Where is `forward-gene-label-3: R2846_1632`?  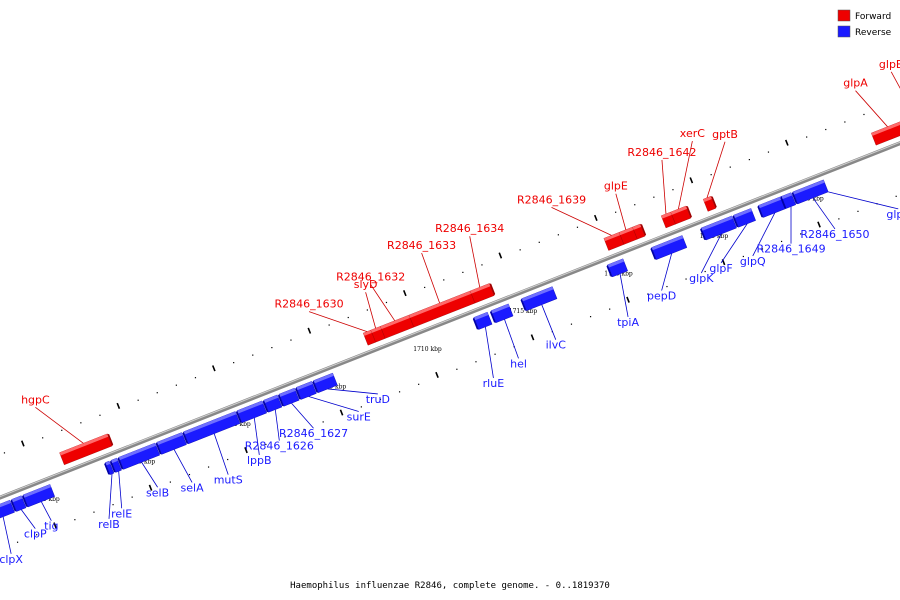
forward-gene-label-3: R2846_1632 is located at coordinates (370, 277).